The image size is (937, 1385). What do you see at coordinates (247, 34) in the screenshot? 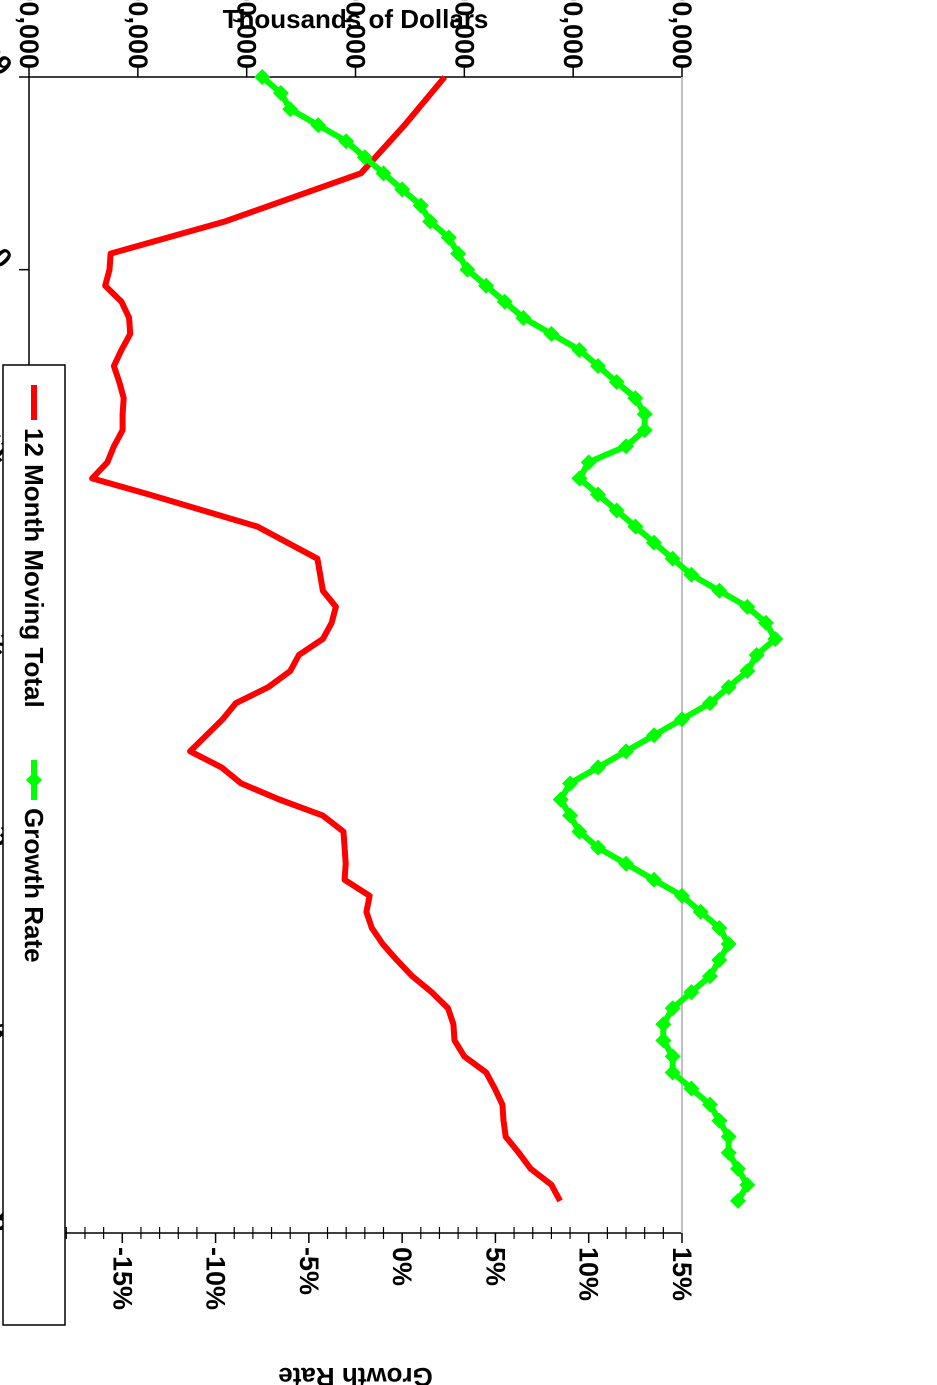
I see `y-left-tick-label: $2,100,000` at bounding box center [247, 34].